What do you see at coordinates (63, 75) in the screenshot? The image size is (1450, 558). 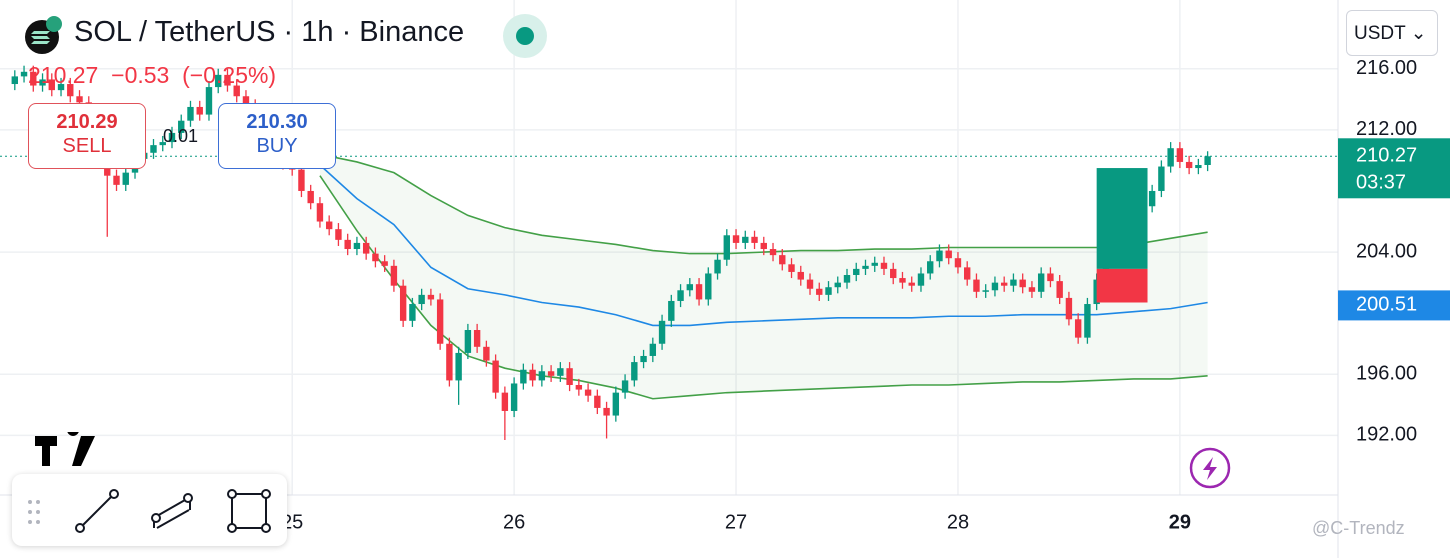 I see `header-price: 210.27` at bounding box center [63, 75].